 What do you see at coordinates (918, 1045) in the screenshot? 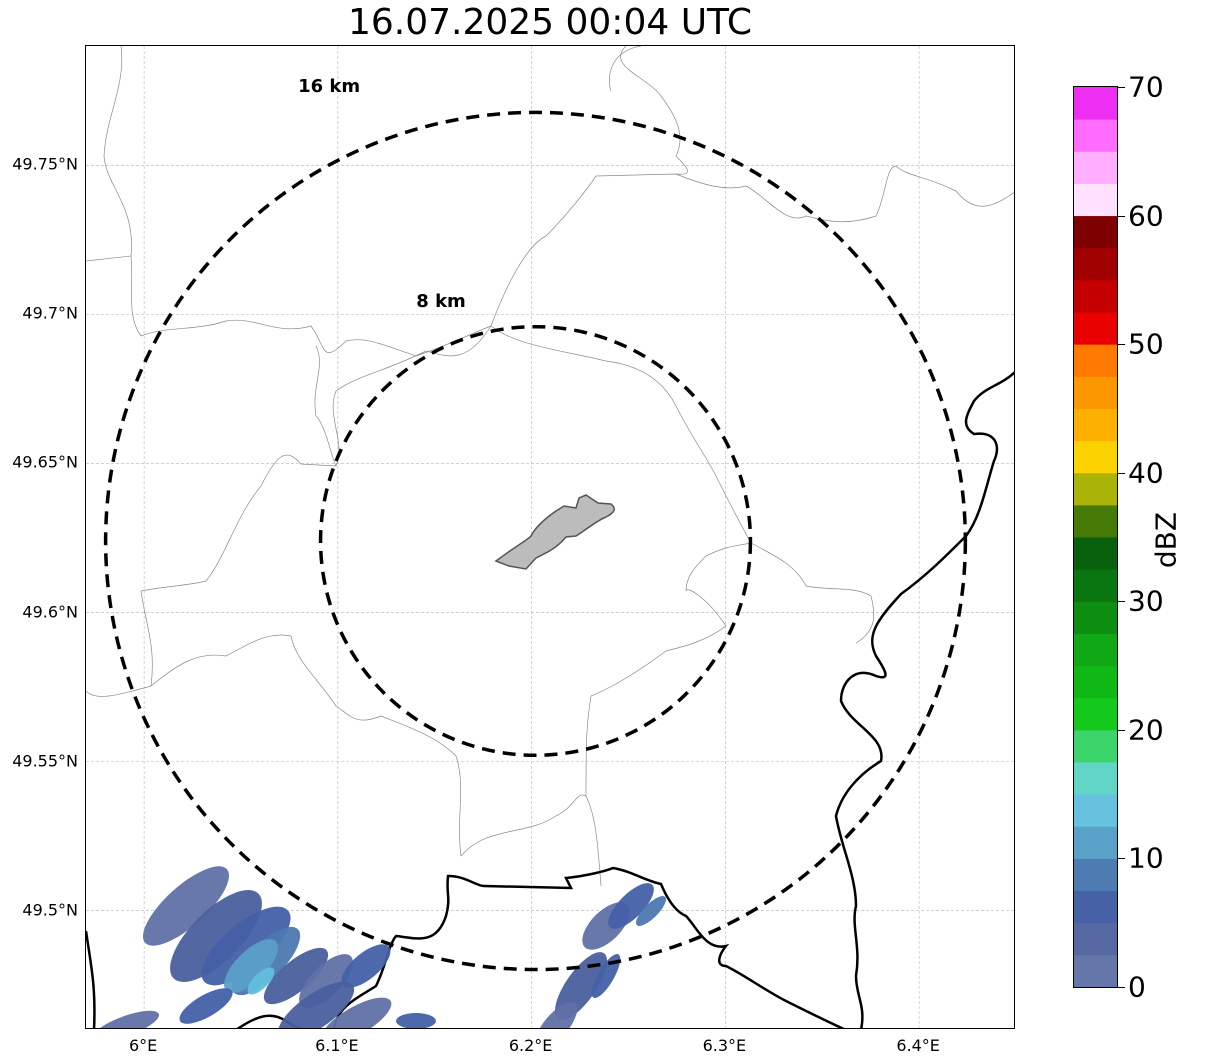
I see `lon-tick-label: 6.4°E` at bounding box center [918, 1045].